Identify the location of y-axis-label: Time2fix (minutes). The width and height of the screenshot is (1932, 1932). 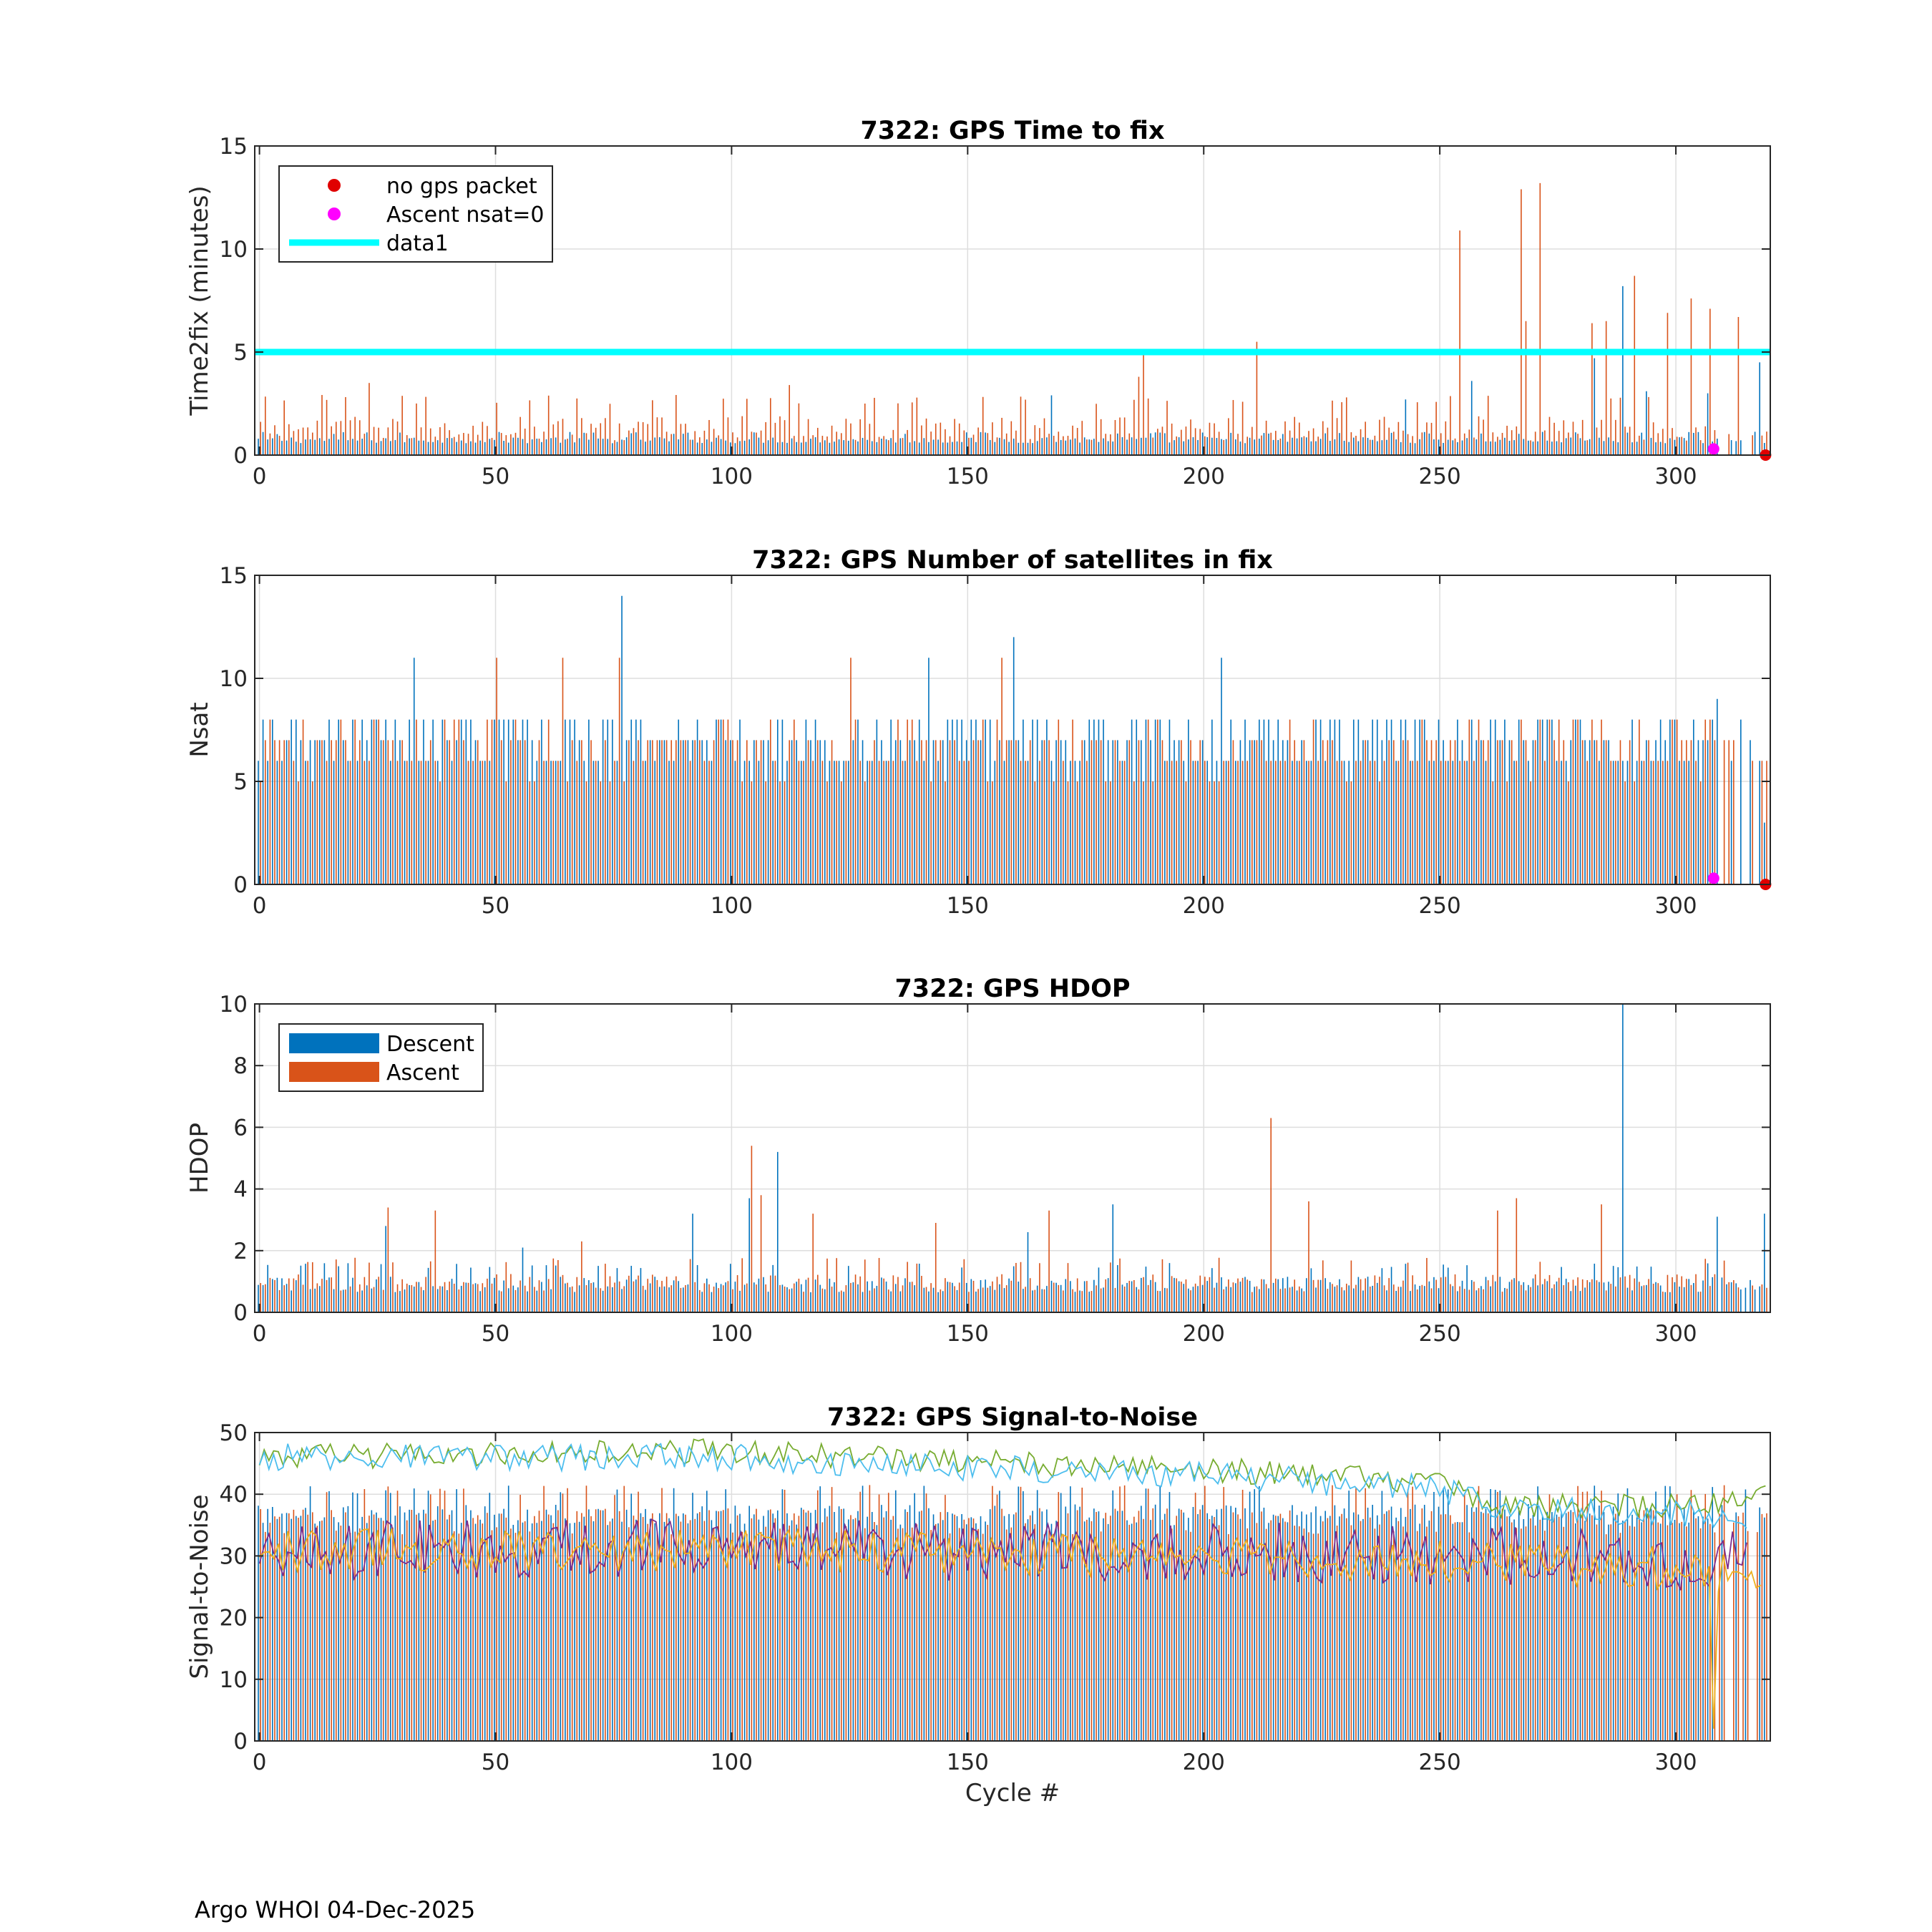
(199, 300).